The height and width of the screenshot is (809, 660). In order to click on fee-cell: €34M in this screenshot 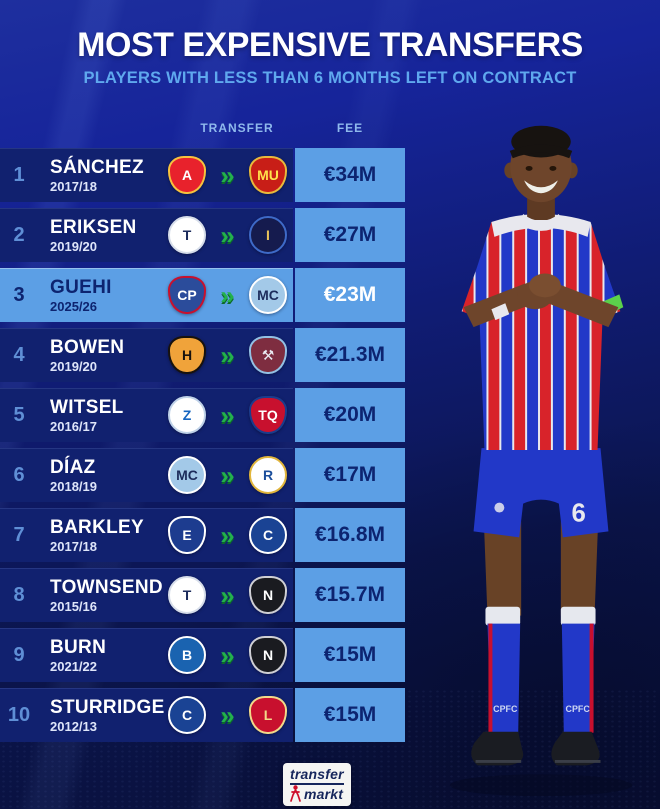, I will do `click(350, 175)`.